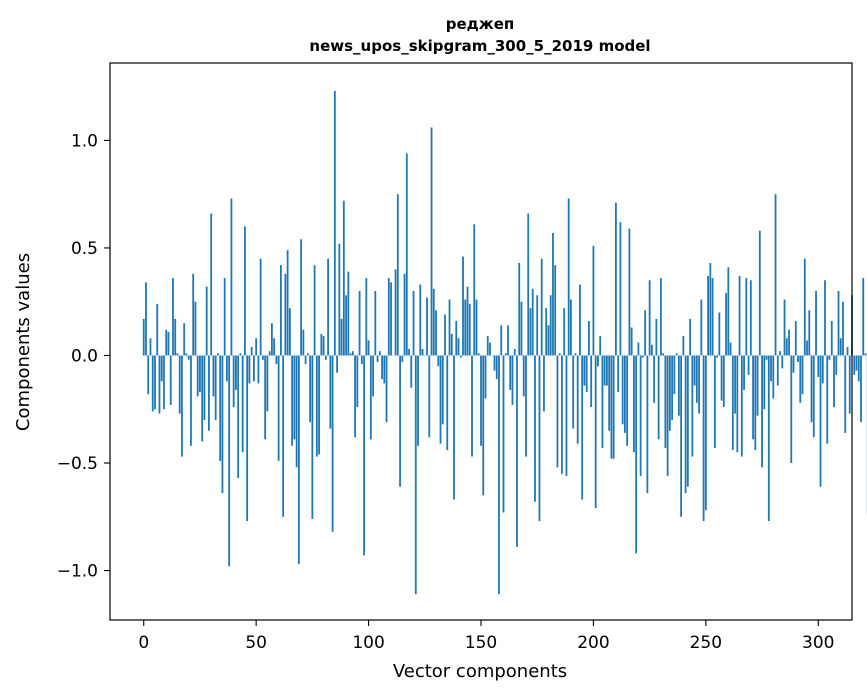 The height and width of the screenshot is (696, 867). I want to click on x-tick-label: 300, so click(818, 643).